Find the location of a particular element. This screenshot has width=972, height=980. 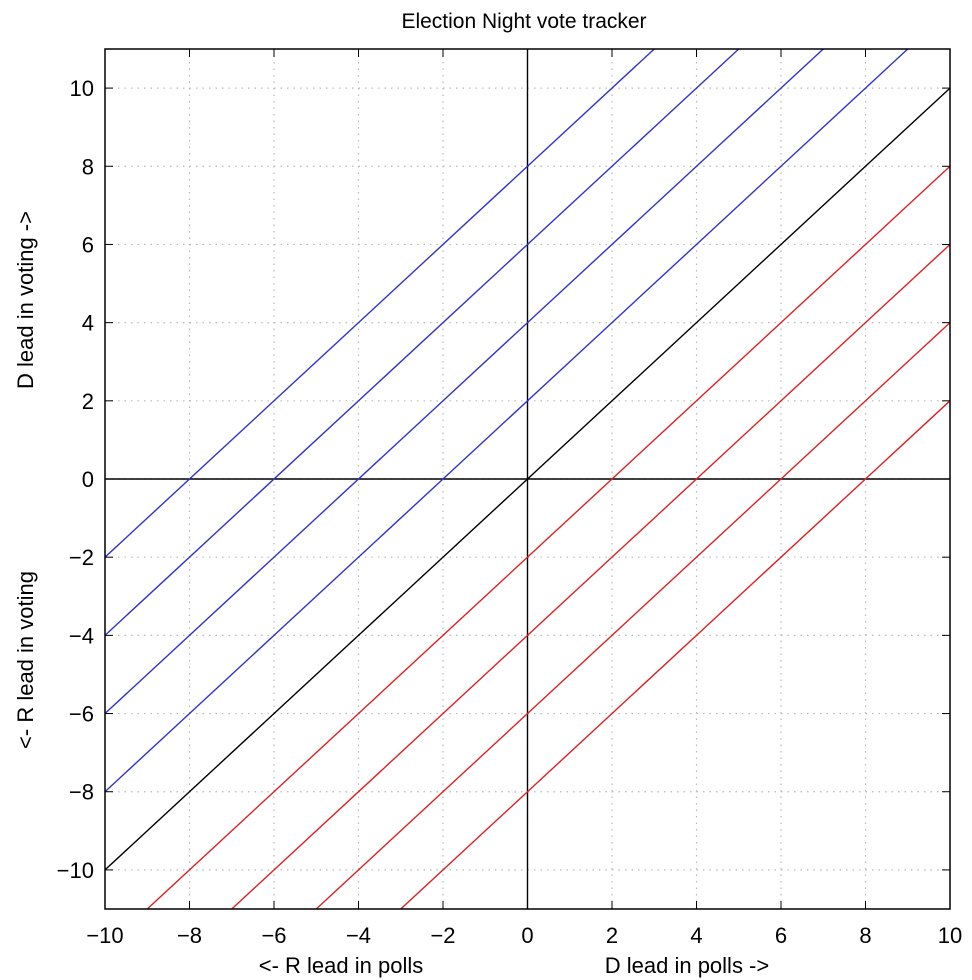

y-tick-label: 2 is located at coordinates (88, 401).